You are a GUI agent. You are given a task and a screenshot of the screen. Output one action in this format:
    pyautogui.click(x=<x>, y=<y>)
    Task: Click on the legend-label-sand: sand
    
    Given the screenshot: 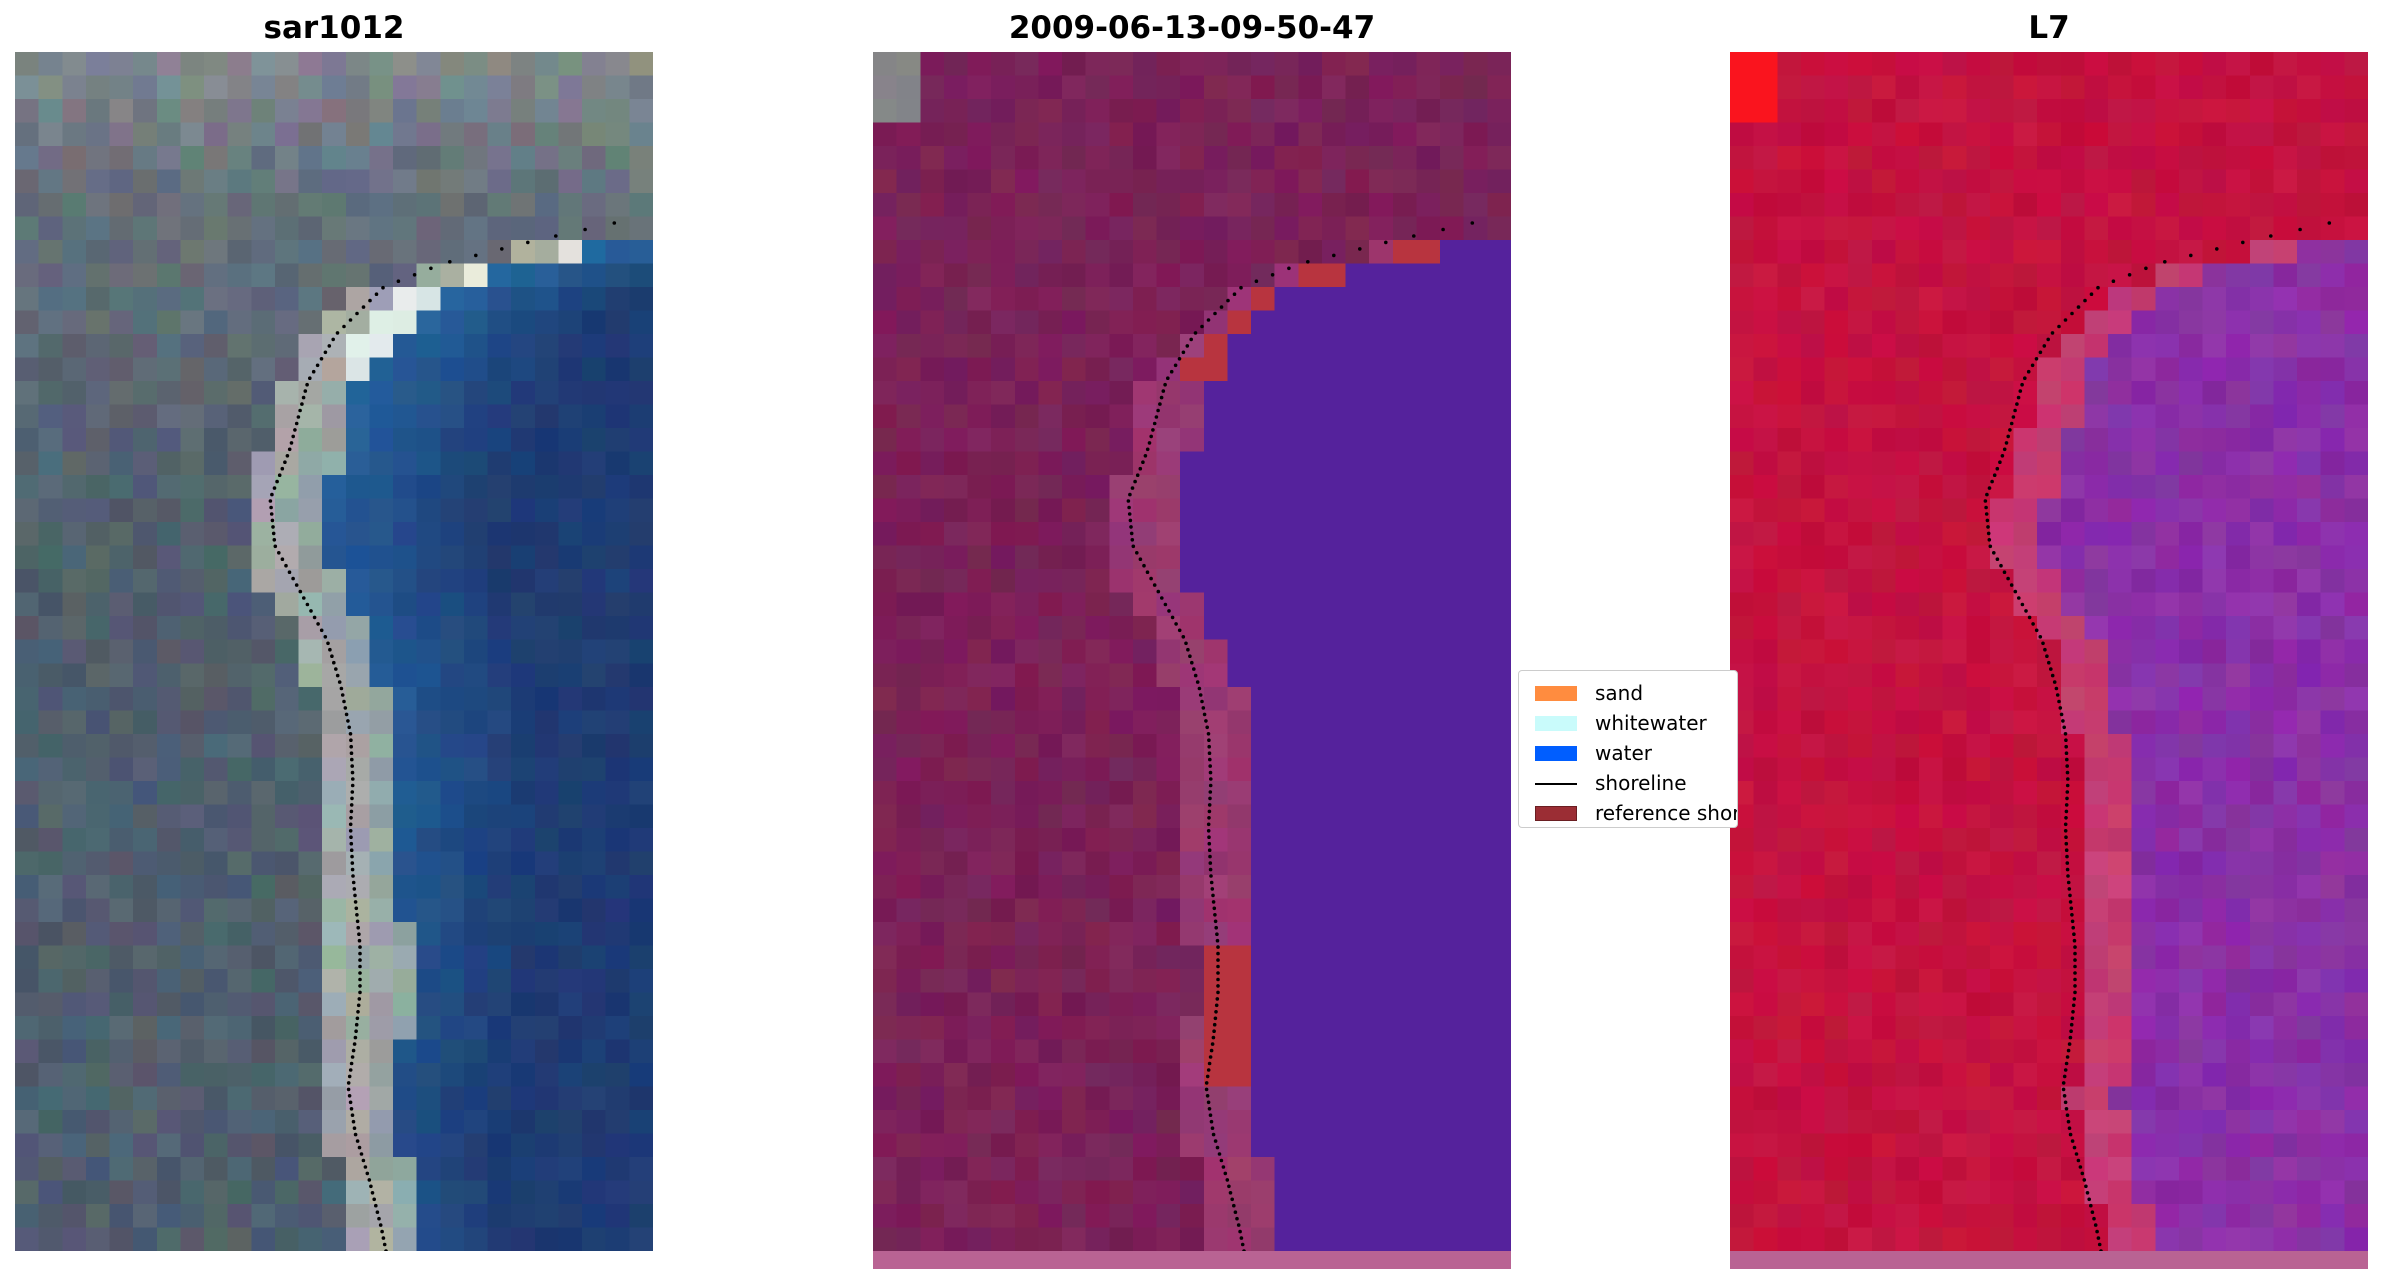 What is the action you would take?
    pyautogui.click(x=1619, y=693)
    